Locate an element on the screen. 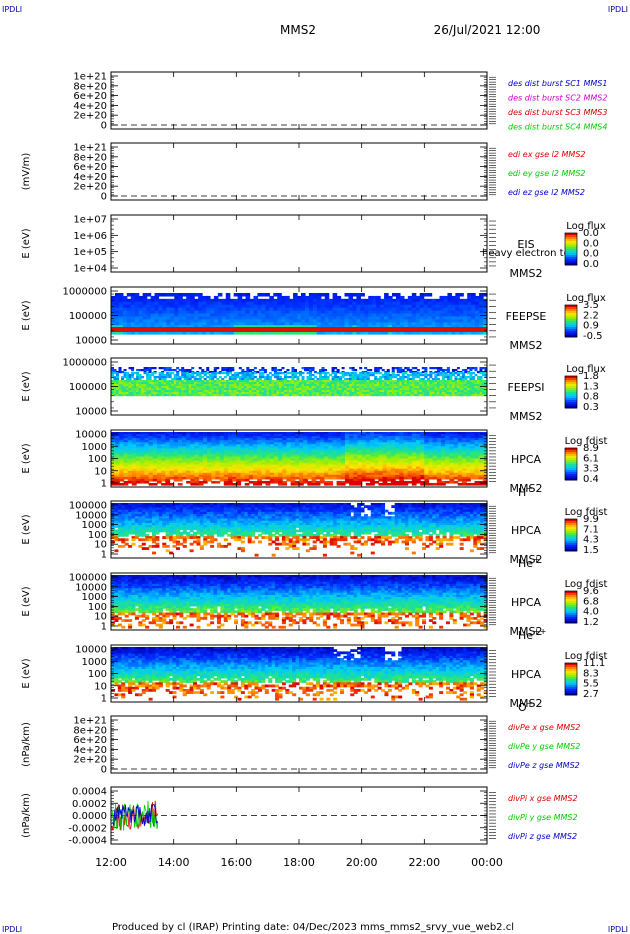 This screenshot has height=934, width=630. corner-label-top-right: IPDLI is located at coordinates (618, 9).